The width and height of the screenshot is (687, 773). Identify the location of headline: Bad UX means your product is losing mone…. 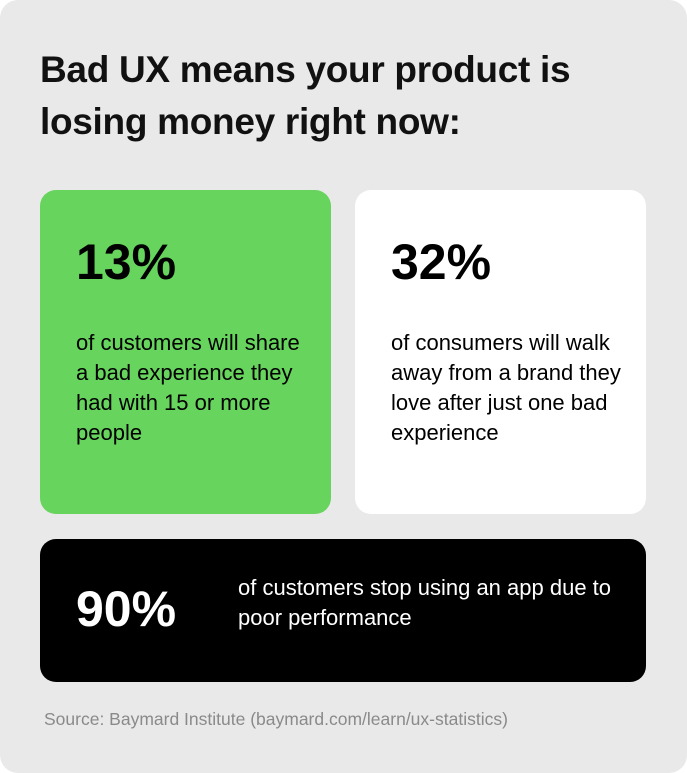
(305, 95).